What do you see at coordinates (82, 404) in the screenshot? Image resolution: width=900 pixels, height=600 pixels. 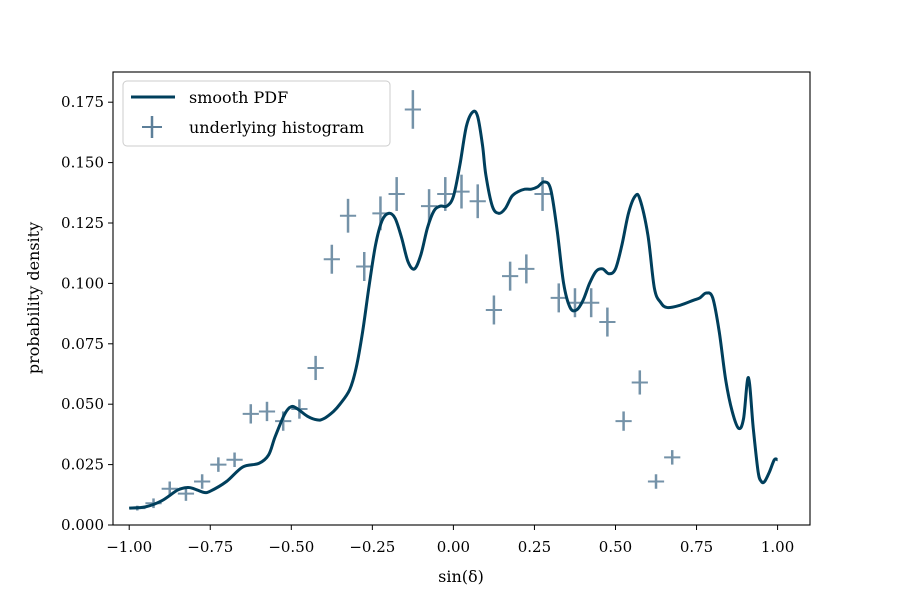 I see `y-tick-label: 0.050` at bounding box center [82, 404].